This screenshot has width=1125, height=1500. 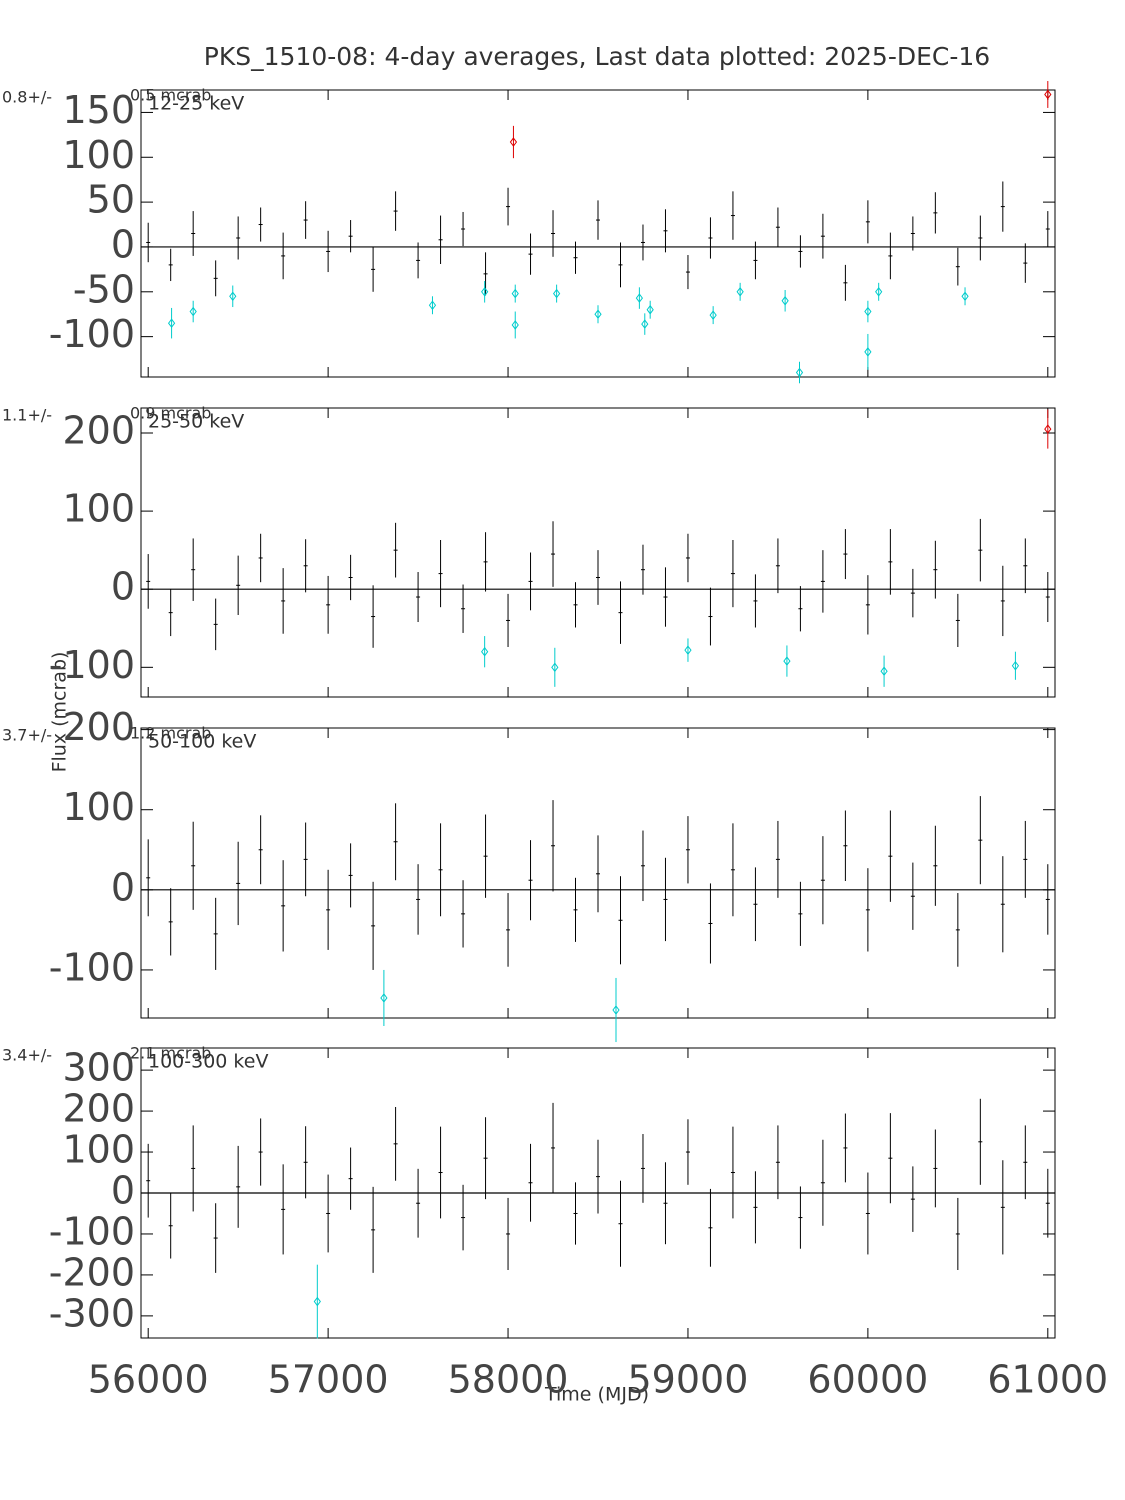 What do you see at coordinates (170, 95) in the screenshot?
I see `mean-error-label: 0.5 mcrab` at bounding box center [170, 95].